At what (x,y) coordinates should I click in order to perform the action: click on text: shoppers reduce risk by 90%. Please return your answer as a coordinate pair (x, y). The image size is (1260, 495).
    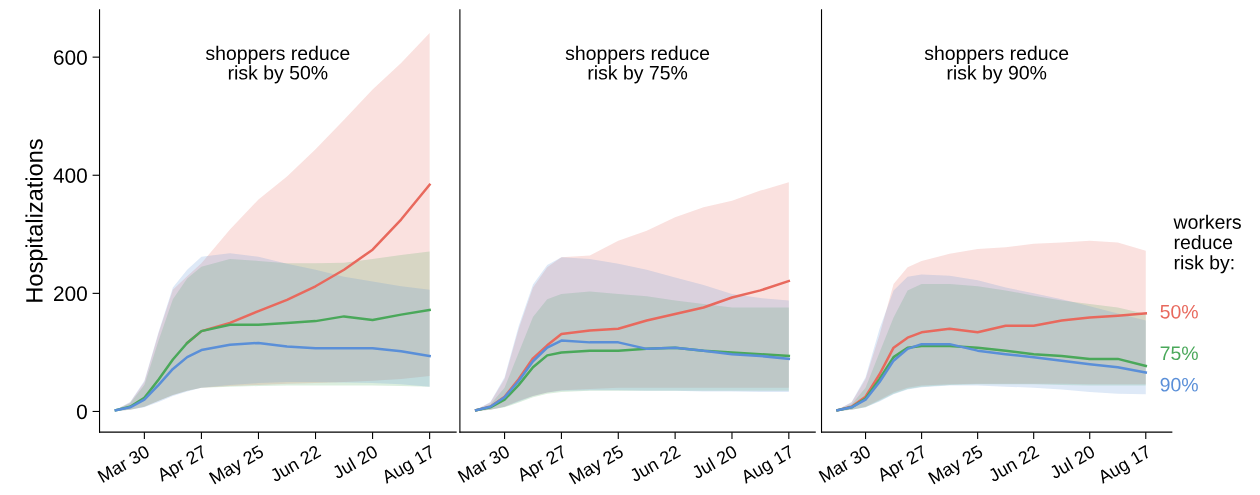
    Looking at the image, I should click on (996, 64).